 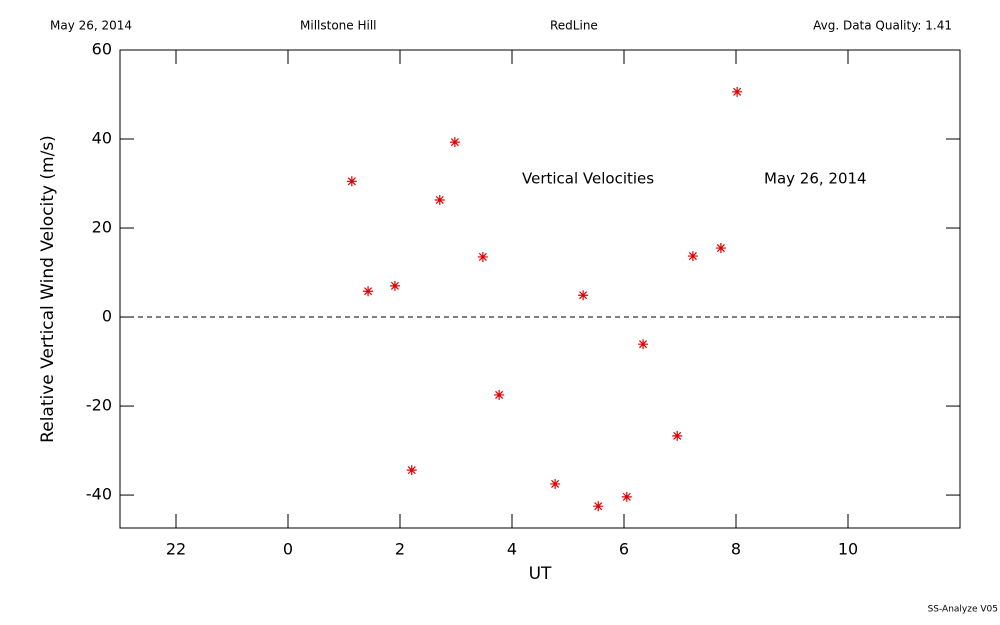 What do you see at coordinates (815, 179) in the screenshot?
I see `annotation: May 26, 2014` at bounding box center [815, 179].